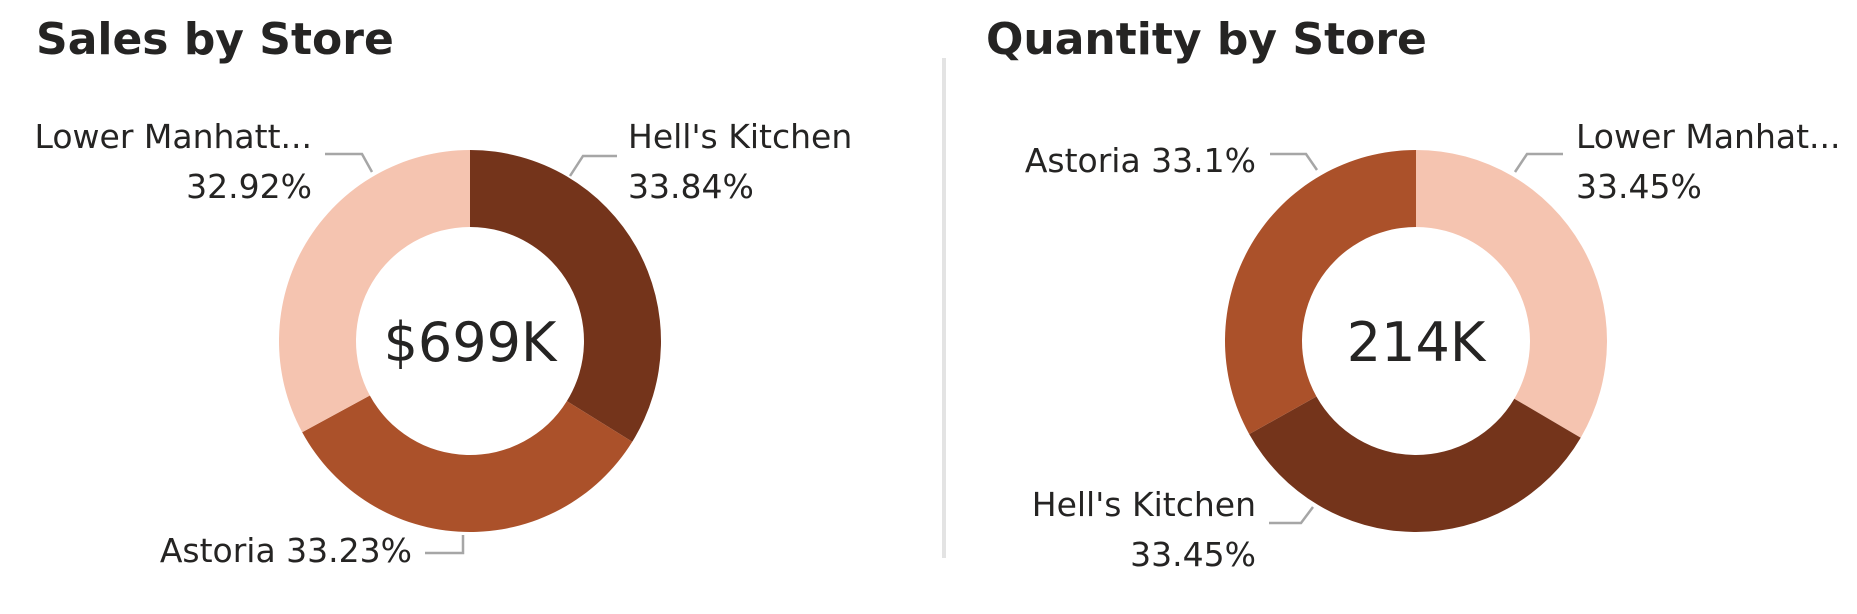 The image size is (1857, 614). What do you see at coordinates (1708, 161) in the screenshot?
I see `slice-data-label: Lower Manhat... 33.45%` at bounding box center [1708, 161].